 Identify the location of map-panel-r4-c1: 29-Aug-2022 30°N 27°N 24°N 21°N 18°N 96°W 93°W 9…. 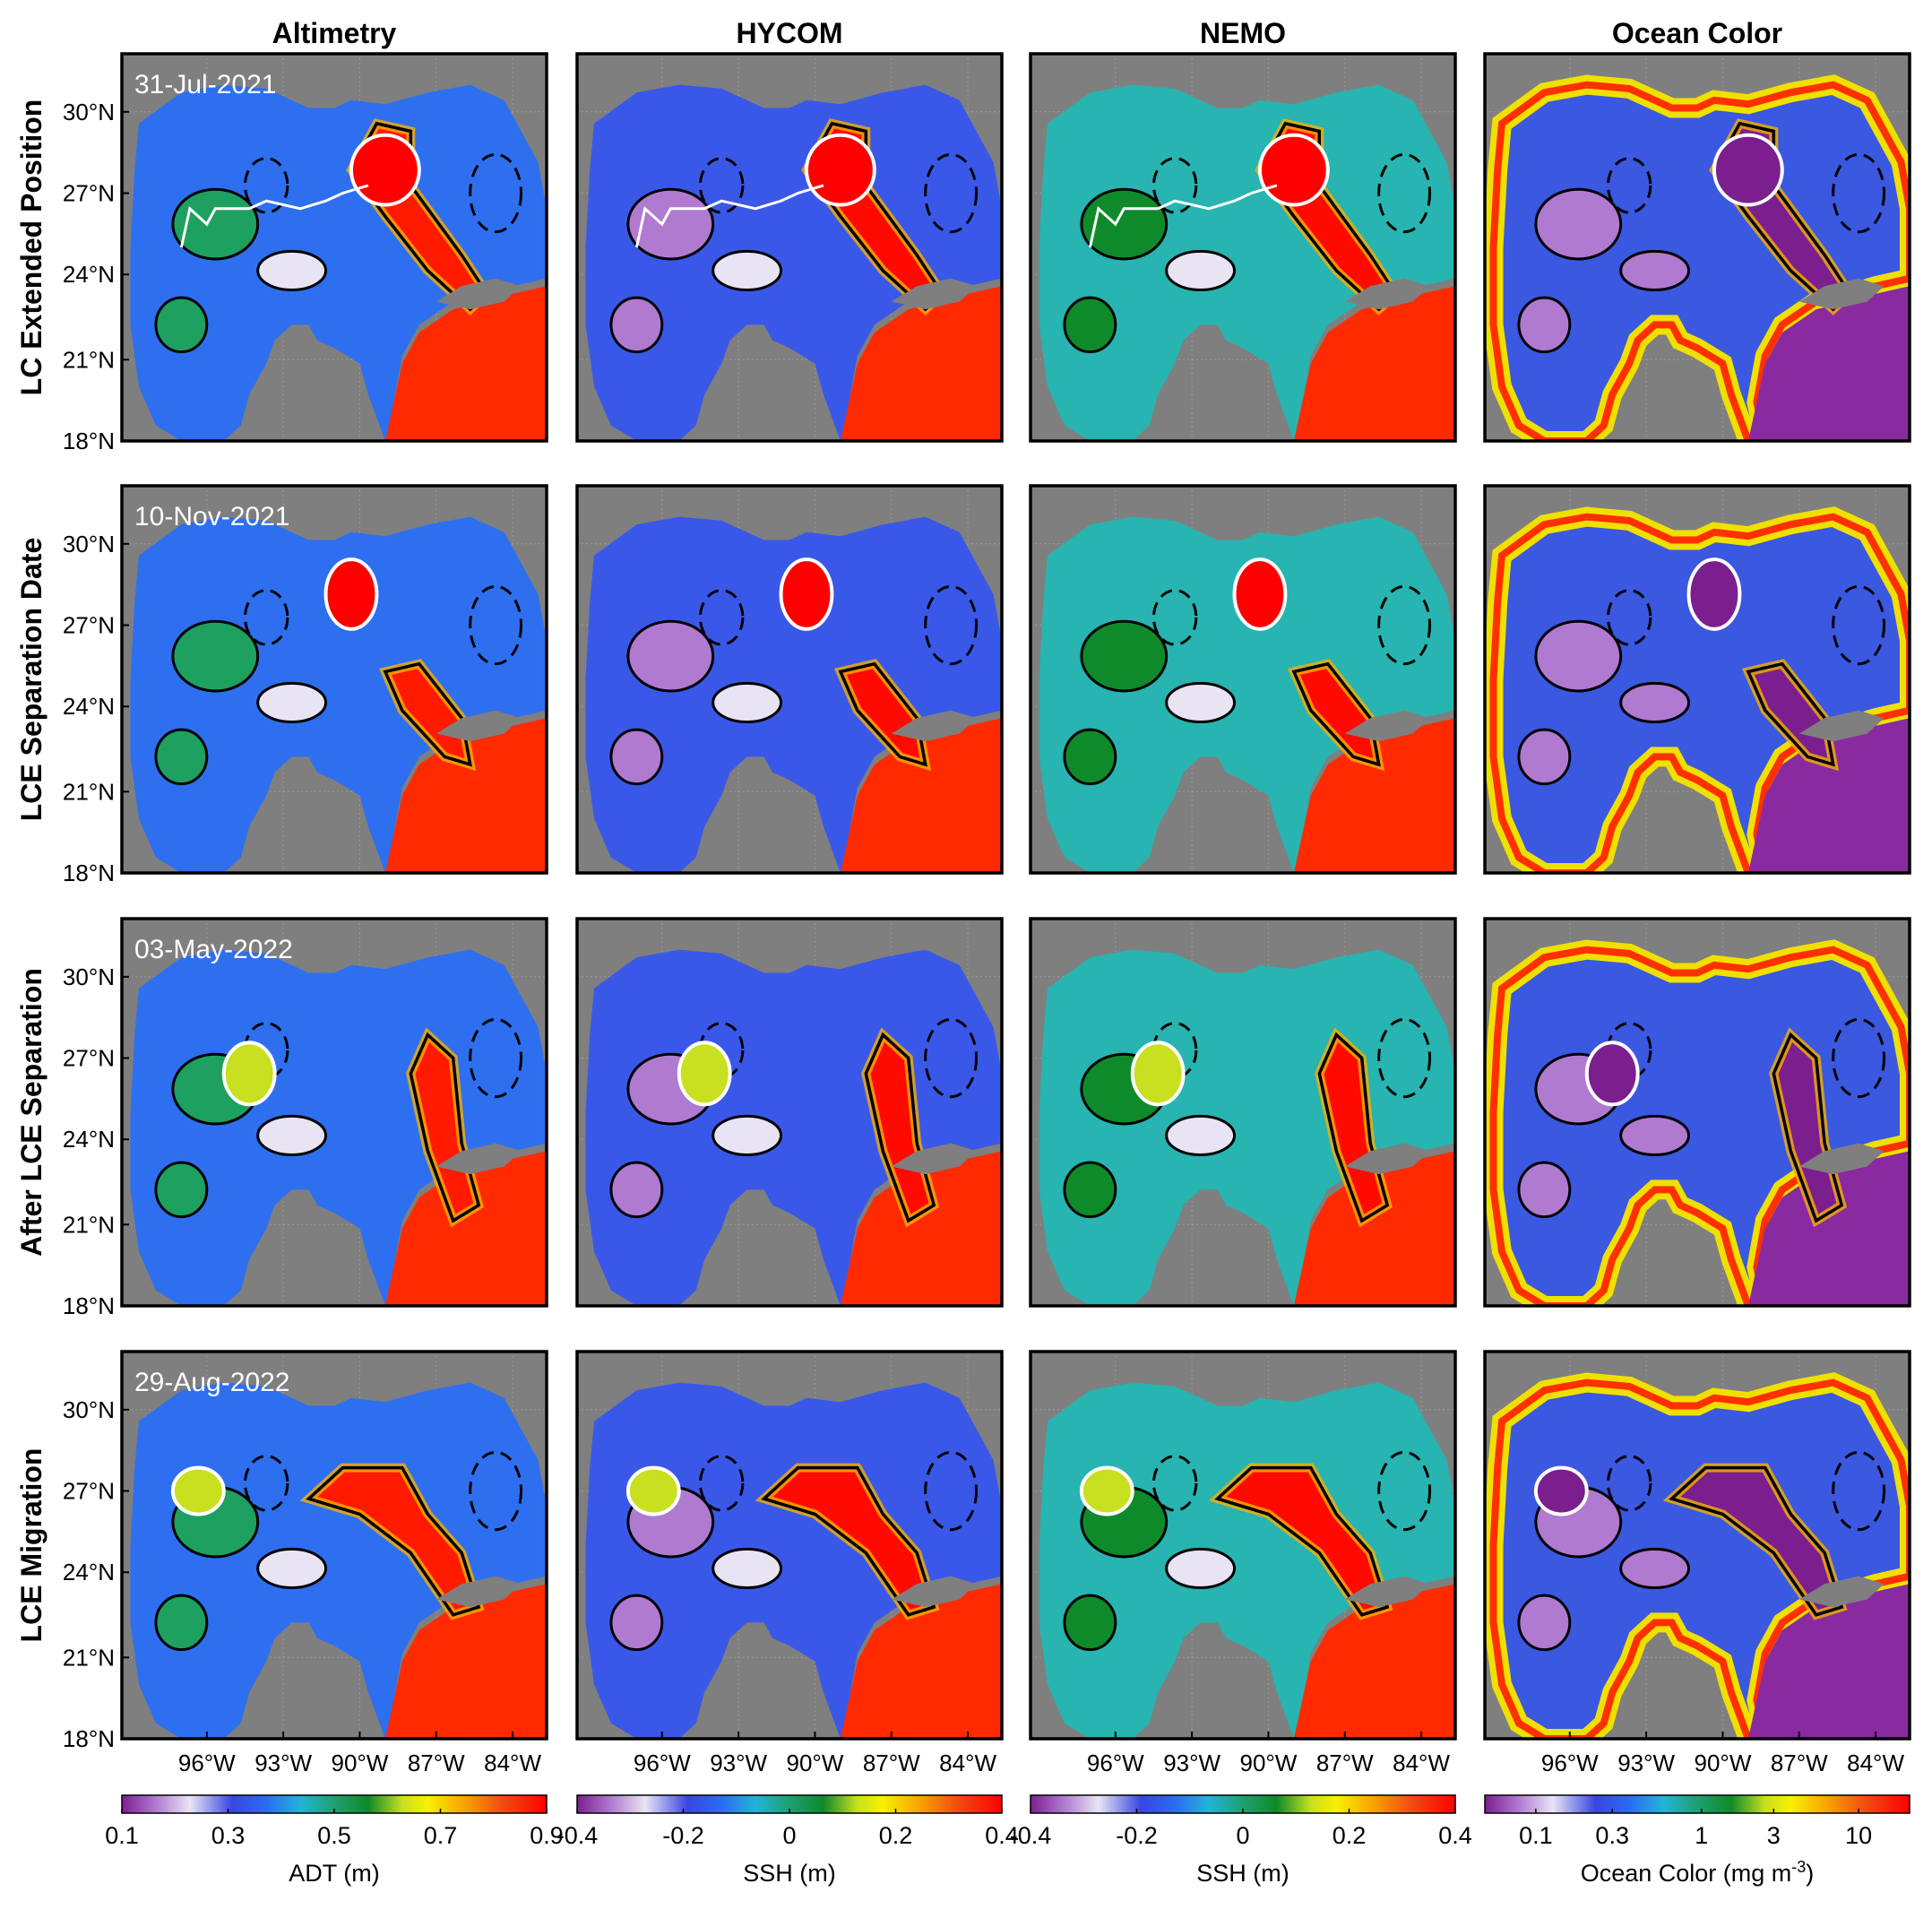
(305, 1563).